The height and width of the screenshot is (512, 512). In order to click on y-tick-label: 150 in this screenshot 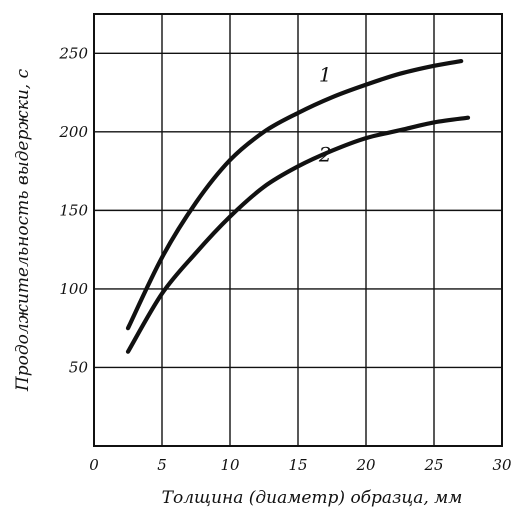, I will do `click(73, 210)`.